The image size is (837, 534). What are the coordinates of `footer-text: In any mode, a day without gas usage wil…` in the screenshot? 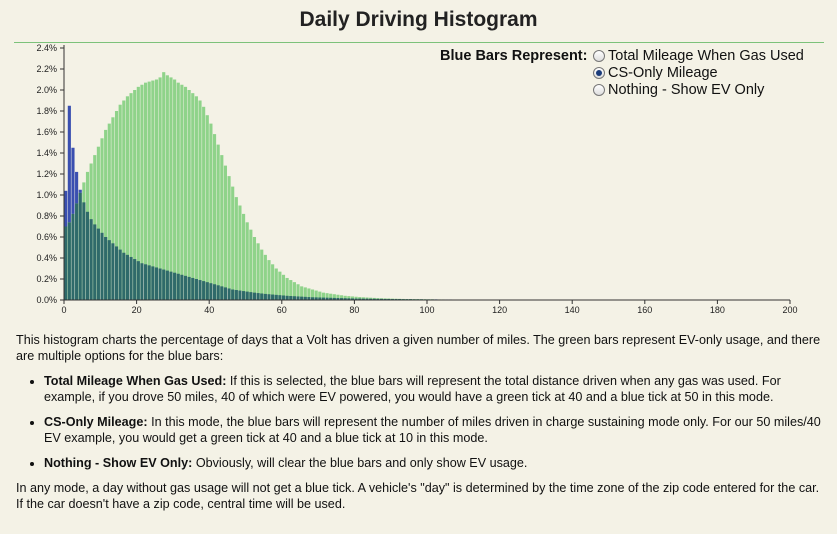 It's located at (418, 496).